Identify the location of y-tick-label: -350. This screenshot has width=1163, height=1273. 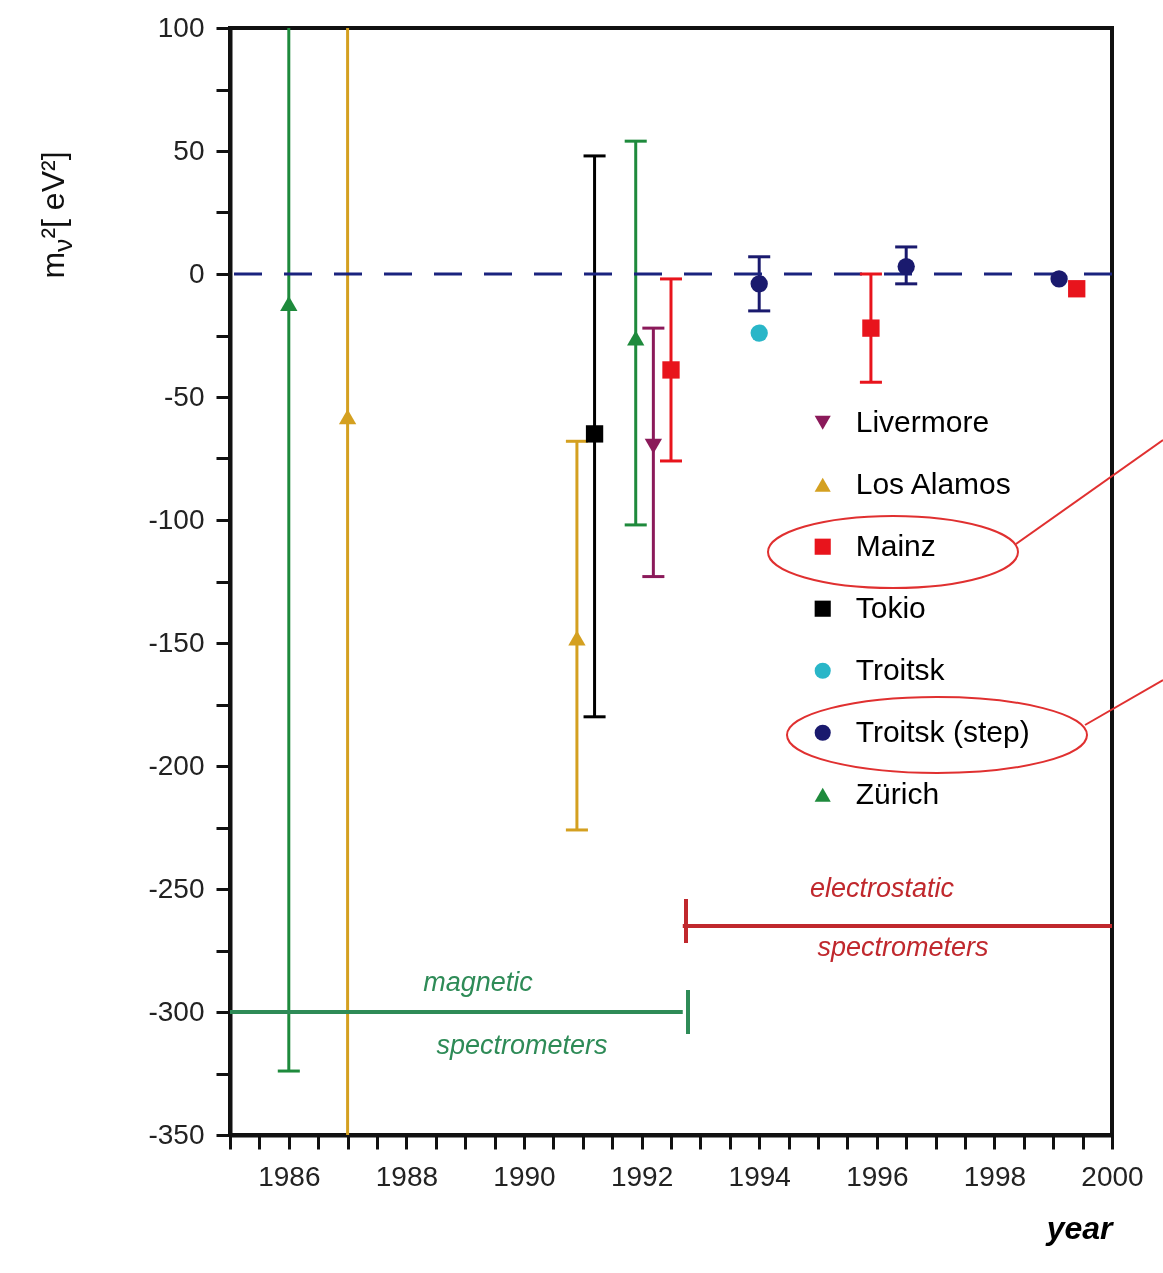
(176, 1134).